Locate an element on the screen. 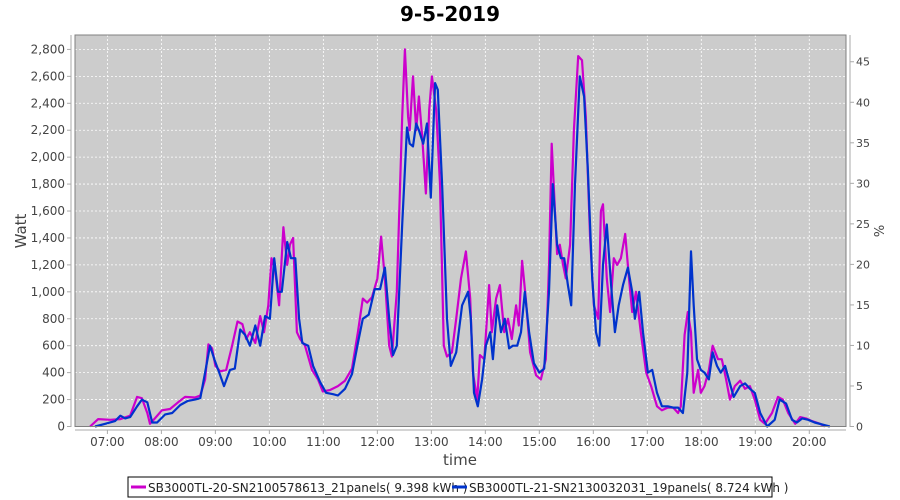 This screenshot has width=900, height=500. y-tick-label: 1,800 is located at coordinates (48, 184).